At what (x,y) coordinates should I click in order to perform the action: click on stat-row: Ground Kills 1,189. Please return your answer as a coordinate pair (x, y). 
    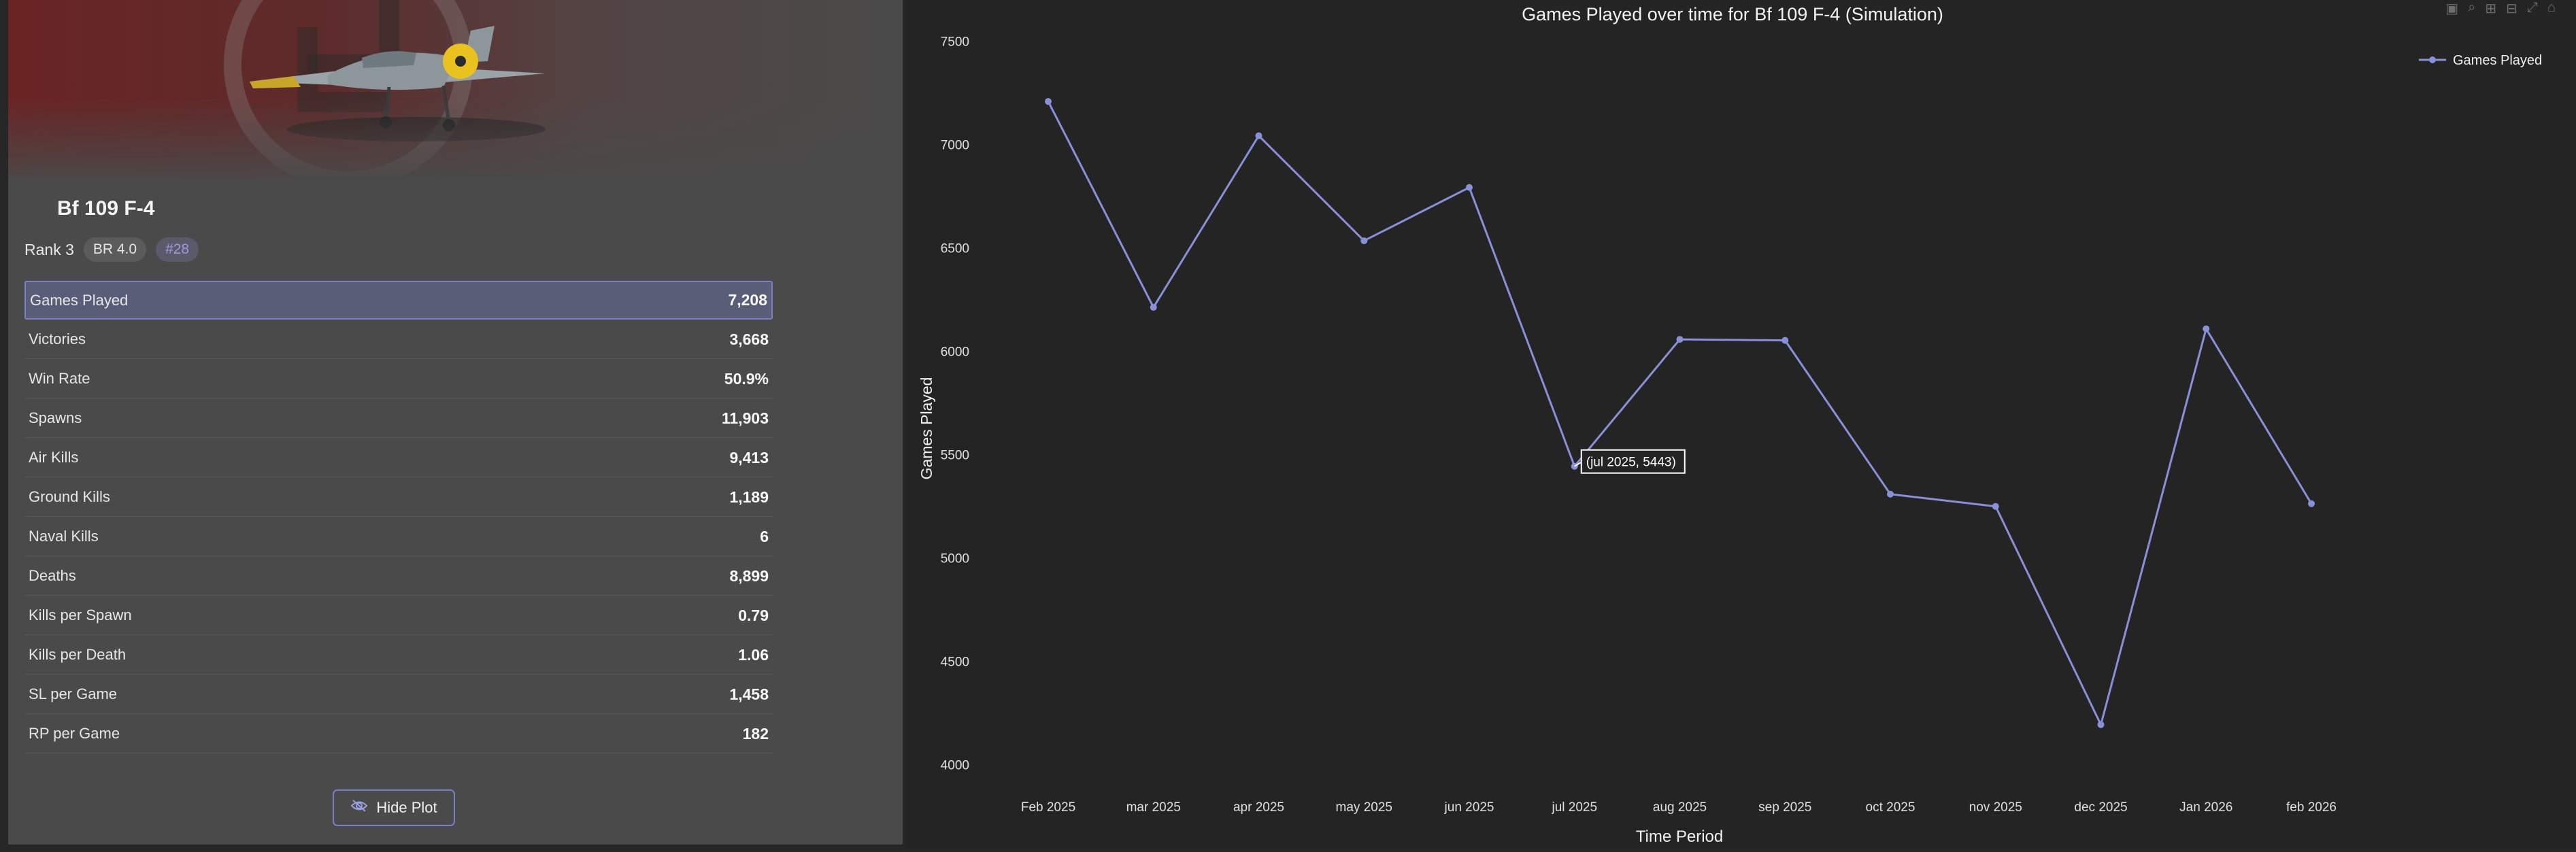
    Looking at the image, I should click on (398, 498).